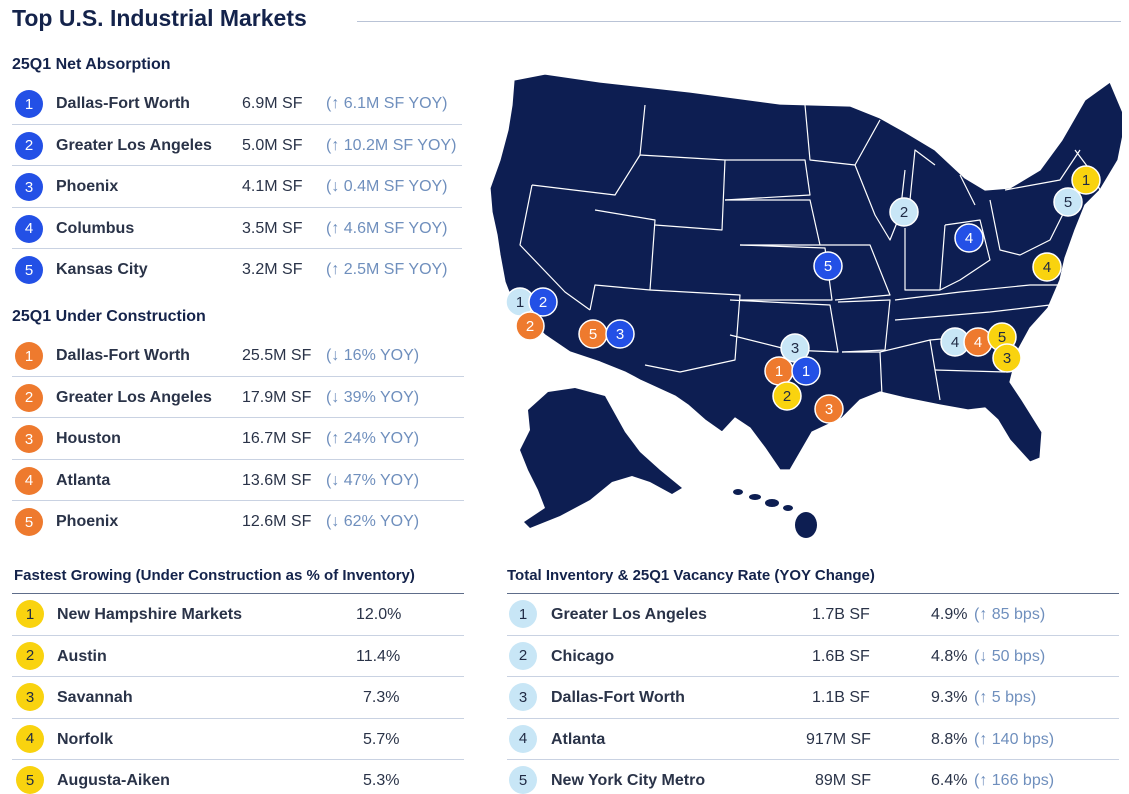 This screenshot has height=794, width=1129. What do you see at coordinates (238, 698) in the screenshot?
I see `list-item: 3 Savannah 7.3%` at bounding box center [238, 698].